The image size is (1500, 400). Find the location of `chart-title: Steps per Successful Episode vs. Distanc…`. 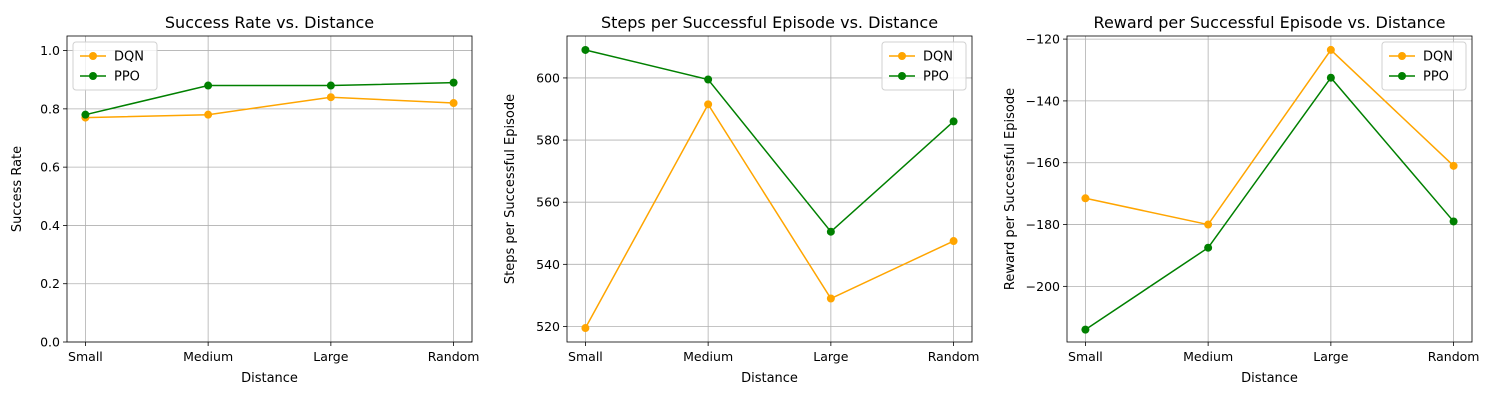

chart-title: Steps per Successful Episode vs. Distanc… is located at coordinates (769, 22).